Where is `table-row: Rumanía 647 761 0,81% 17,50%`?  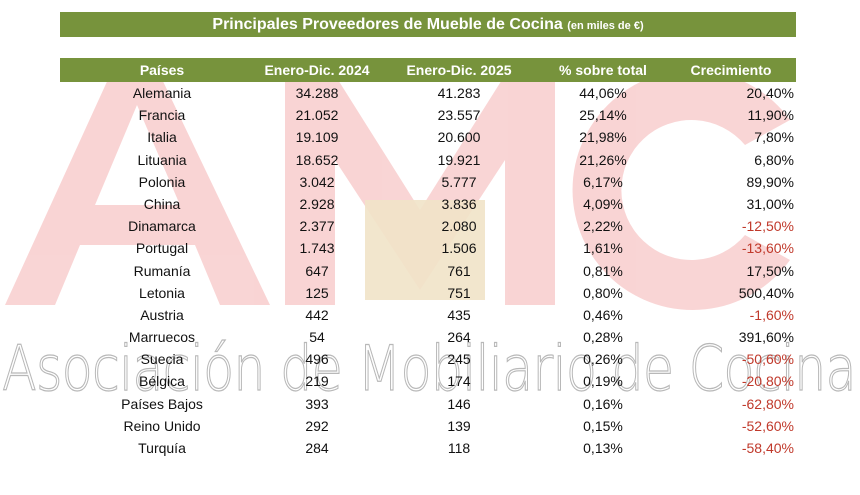 table-row: Rumanía 647 761 0,81% 17,50% is located at coordinates (428, 271).